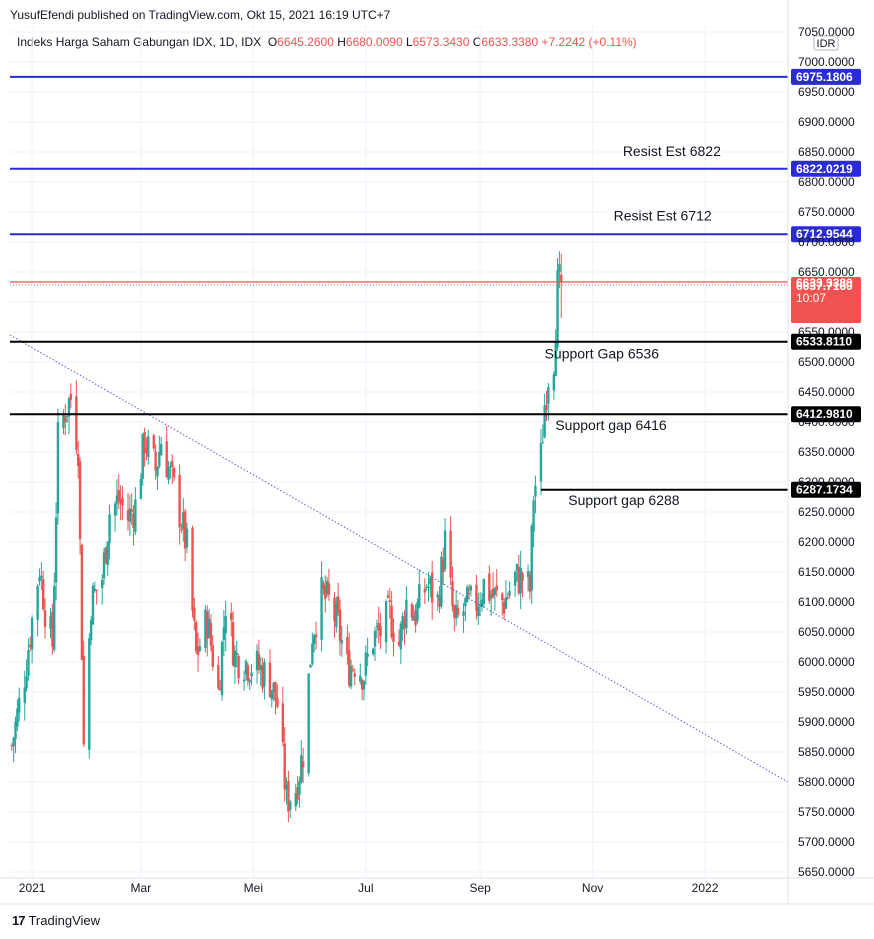  I want to click on y-tick-label: 6350.0000, so click(826, 452).